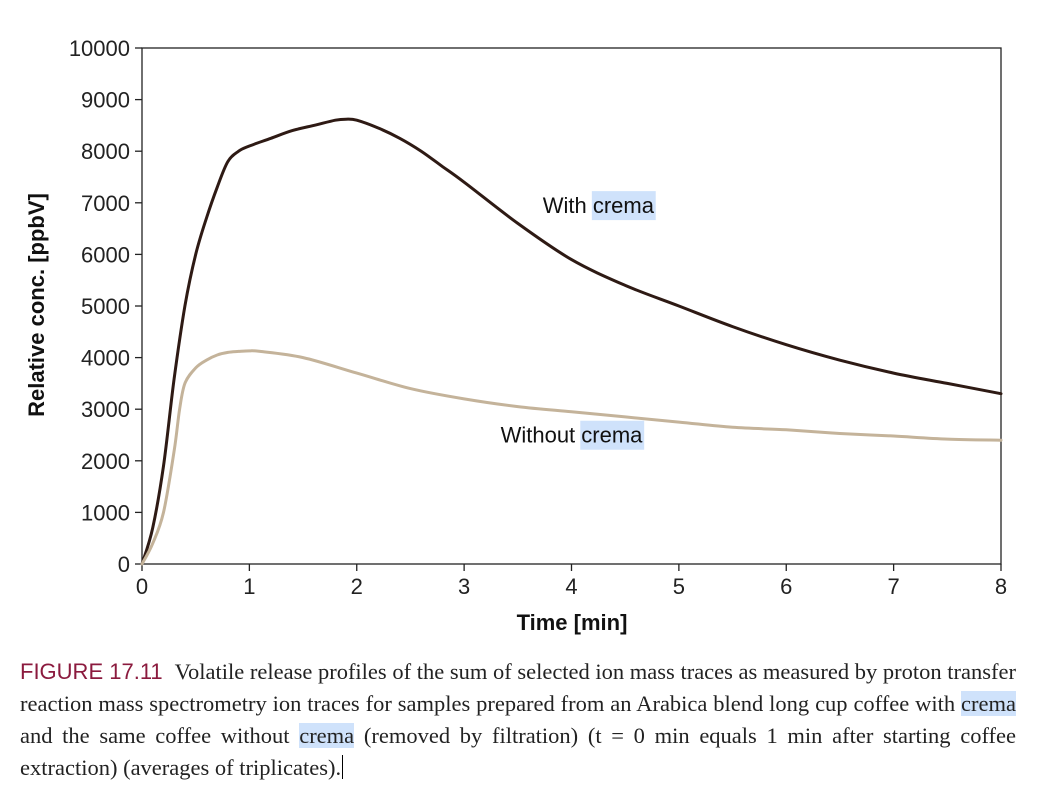 The image size is (1054, 800). What do you see at coordinates (571, 586) in the screenshot?
I see `x-tick-label: 4` at bounding box center [571, 586].